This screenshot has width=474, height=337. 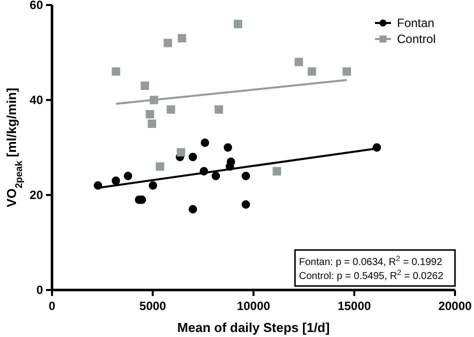 I want to click on y-tick-label: 40, so click(x=37, y=100).